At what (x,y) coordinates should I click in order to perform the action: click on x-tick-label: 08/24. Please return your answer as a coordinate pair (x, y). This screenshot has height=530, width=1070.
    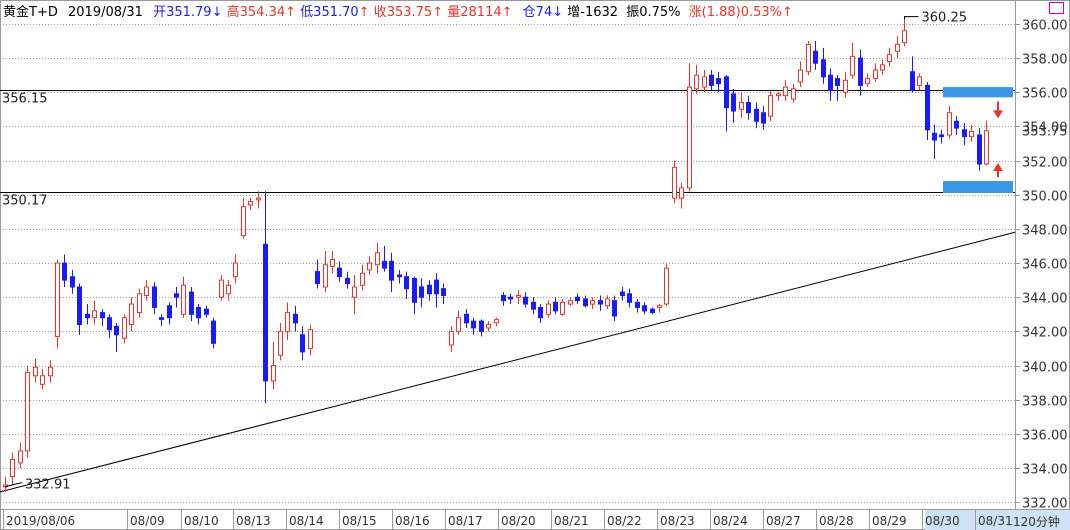
    Looking at the image, I should click on (730, 521).